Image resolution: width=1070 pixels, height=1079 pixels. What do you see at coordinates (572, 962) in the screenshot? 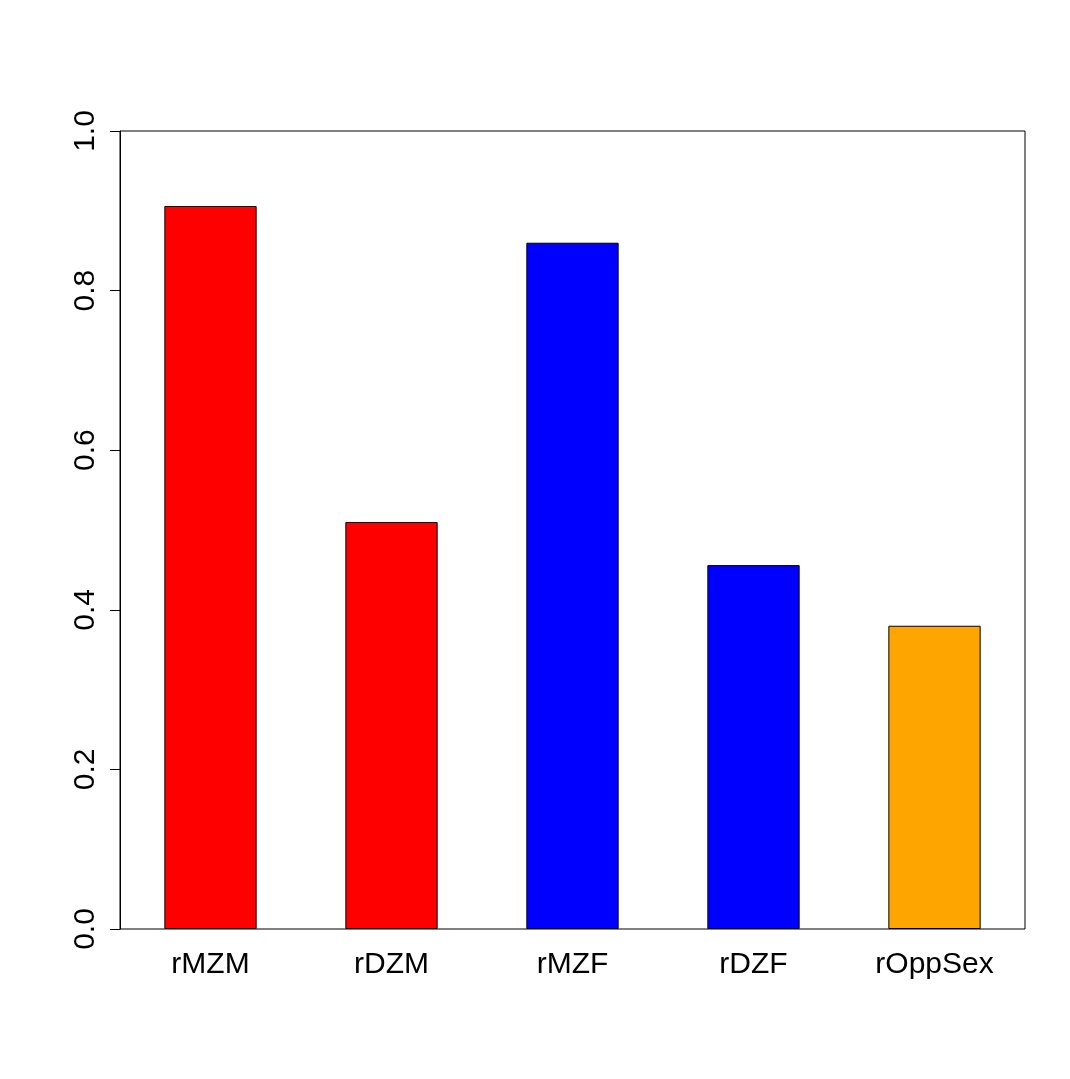
I see `x-tick-label: rMZF` at bounding box center [572, 962].